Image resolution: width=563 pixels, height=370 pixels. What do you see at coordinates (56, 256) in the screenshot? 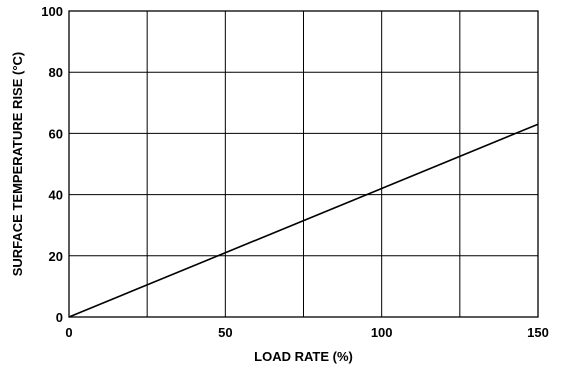
I see `y-tick-label: 20` at bounding box center [56, 256].